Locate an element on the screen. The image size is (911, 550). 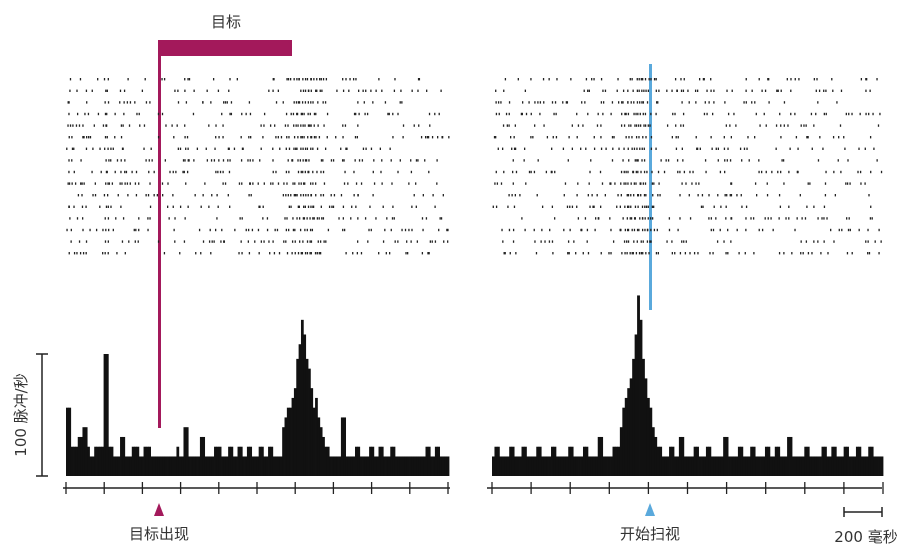
right-raster is located at coordinates (687, 166).